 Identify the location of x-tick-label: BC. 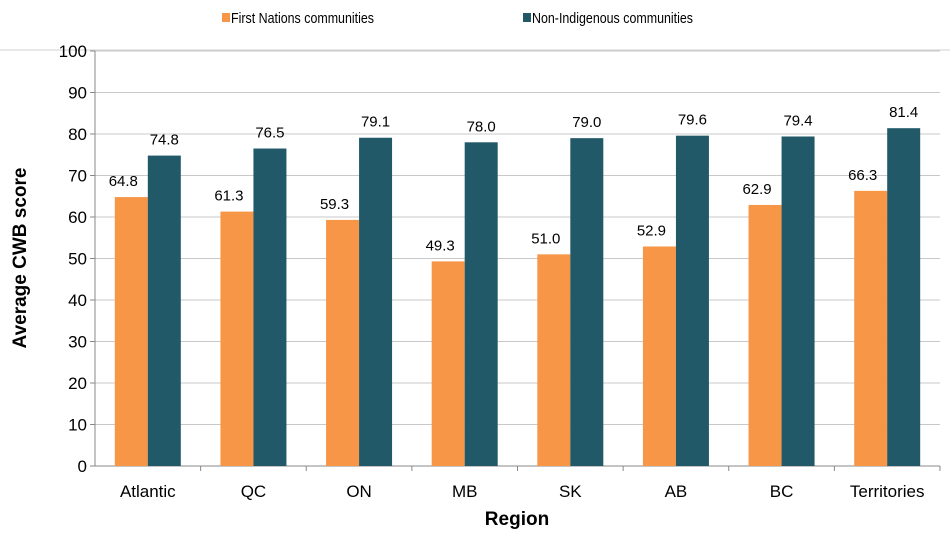
(782, 491).